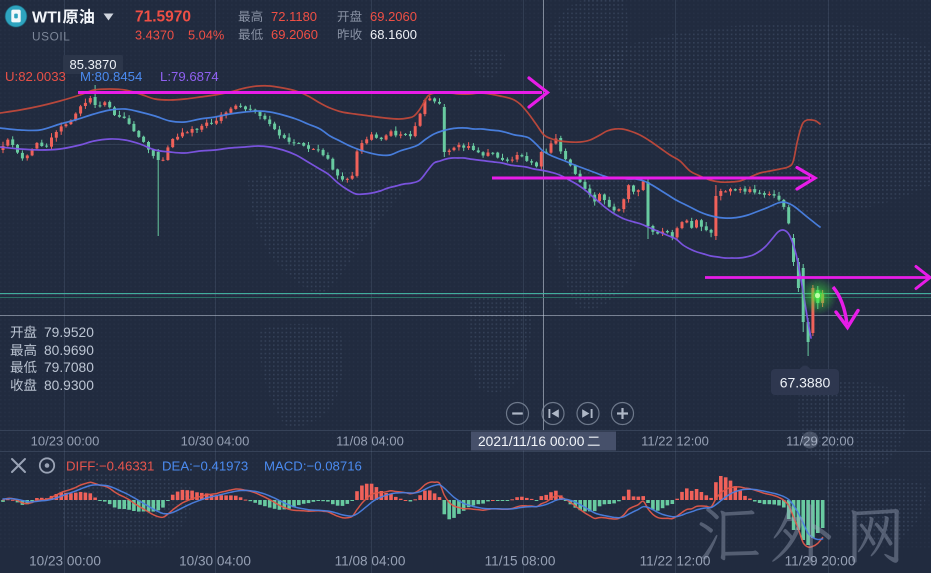 Image resolution: width=931 pixels, height=573 pixels. What do you see at coordinates (205, 466) in the screenshot?
I see `svg-text: DEA:−0.41973` at bounding box center [205, 466].